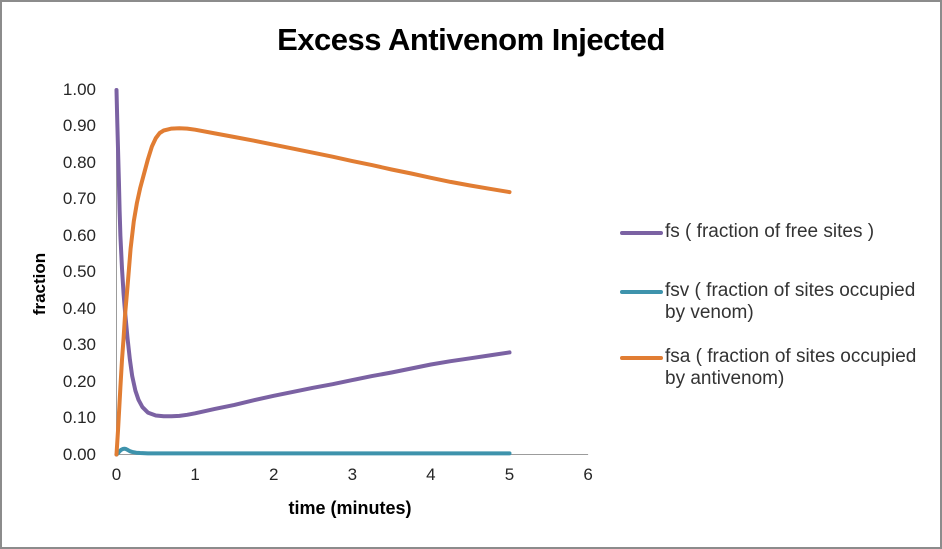  Describe the element at coordinates (509, 474) in the screenshot. I see `x-tick-label: 5` at that location.